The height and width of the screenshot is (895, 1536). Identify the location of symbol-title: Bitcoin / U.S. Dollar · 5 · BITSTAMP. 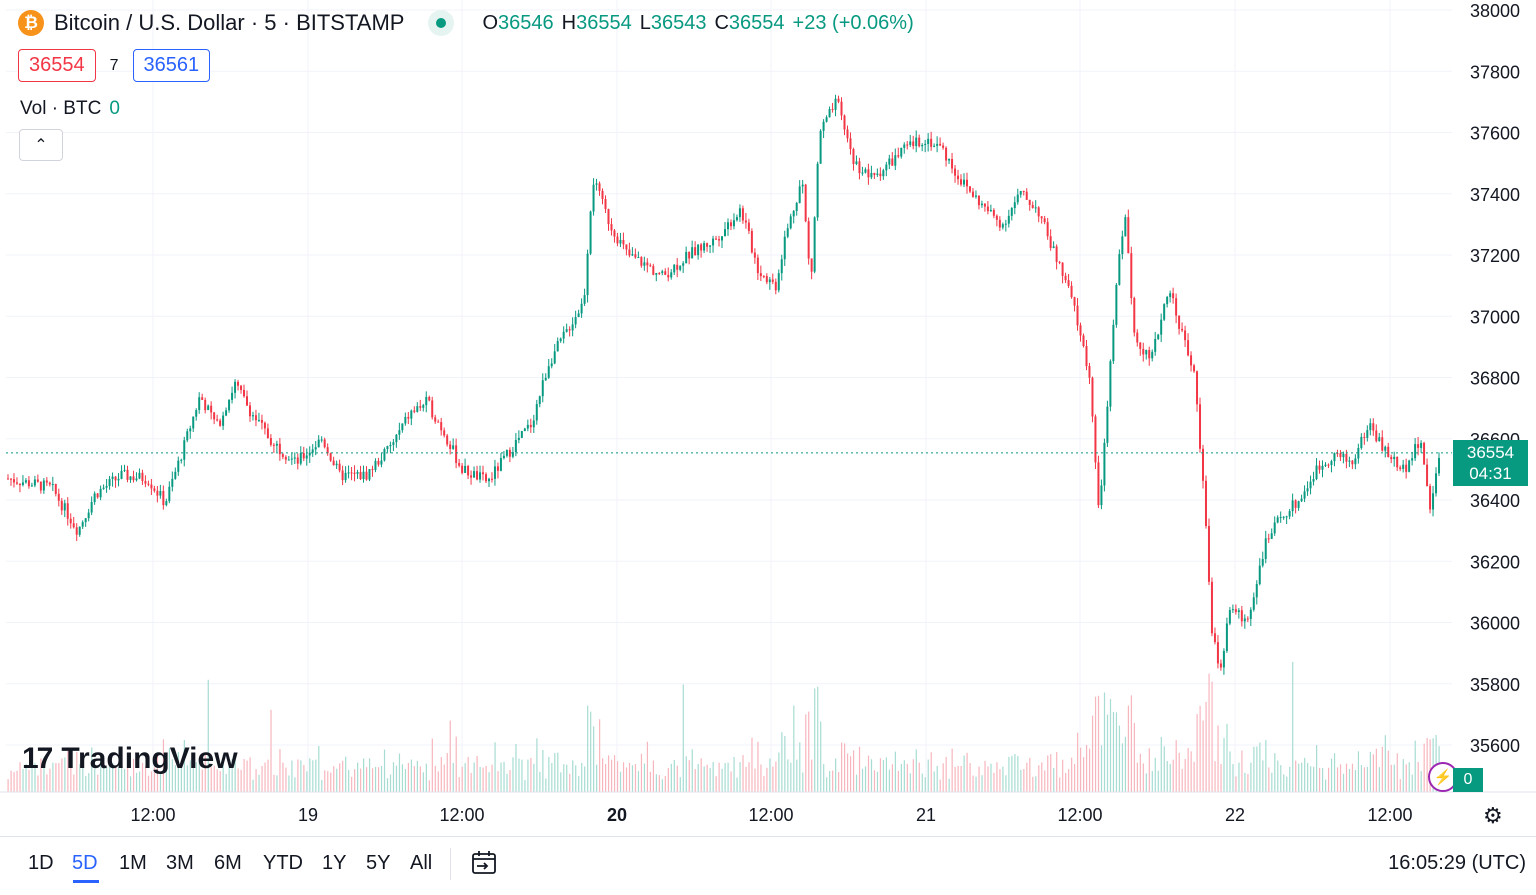
(229, 22).